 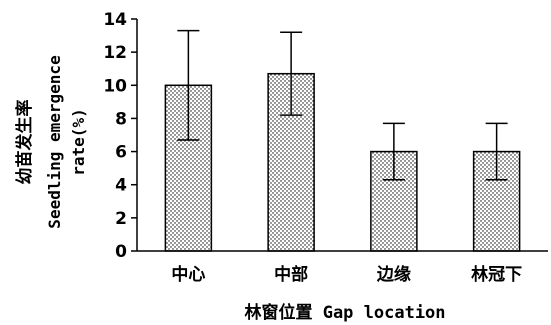 What do you see at coordinates (393, 274) in the screenshot?
I see `x-tick-label: 边缘` at bounding box center [393, 274].